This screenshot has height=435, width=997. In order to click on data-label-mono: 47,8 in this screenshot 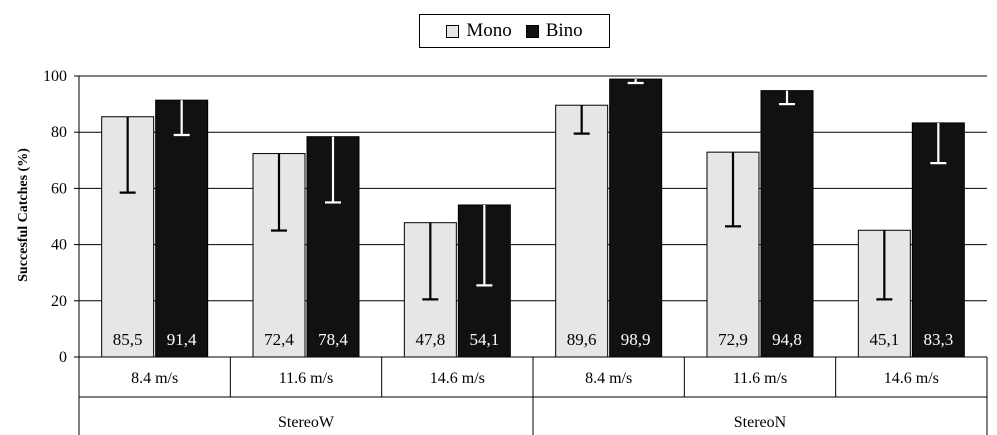, I will do `click(430, 339)`.